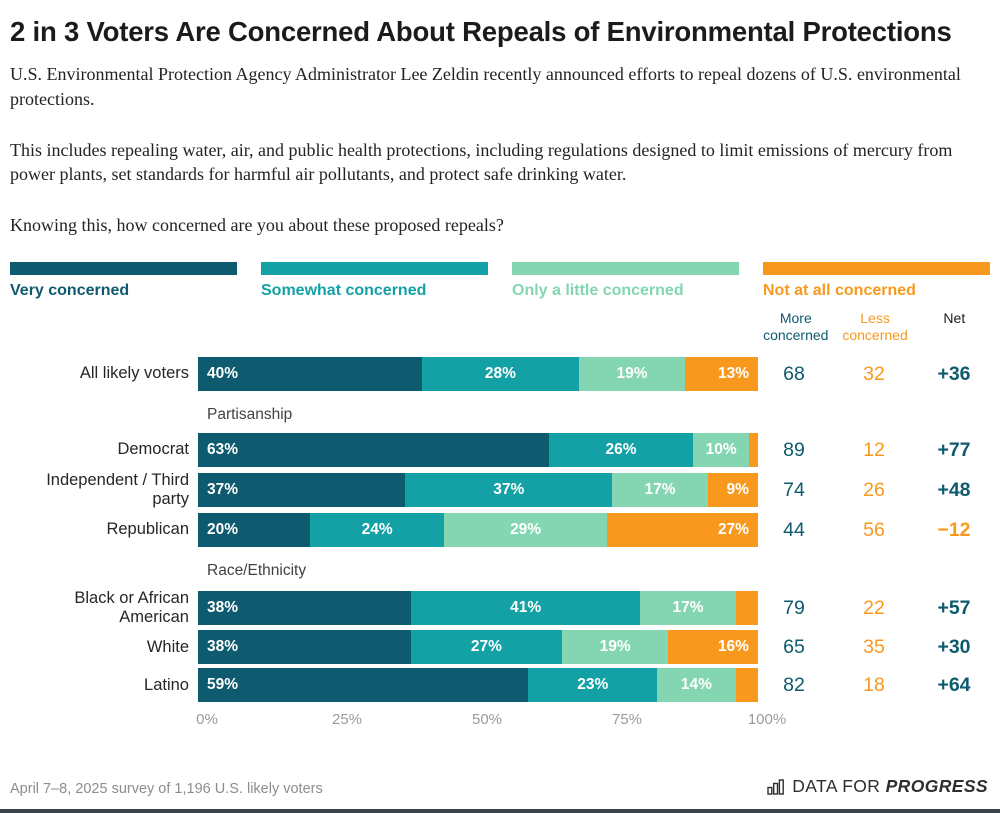 The width and height of the screenshot is (1000, 813). What do you see at coordinates (310, 373) in the screenshot?
I see `bar-segment-very-concerned: 40%` at bounding box center [310, 373].